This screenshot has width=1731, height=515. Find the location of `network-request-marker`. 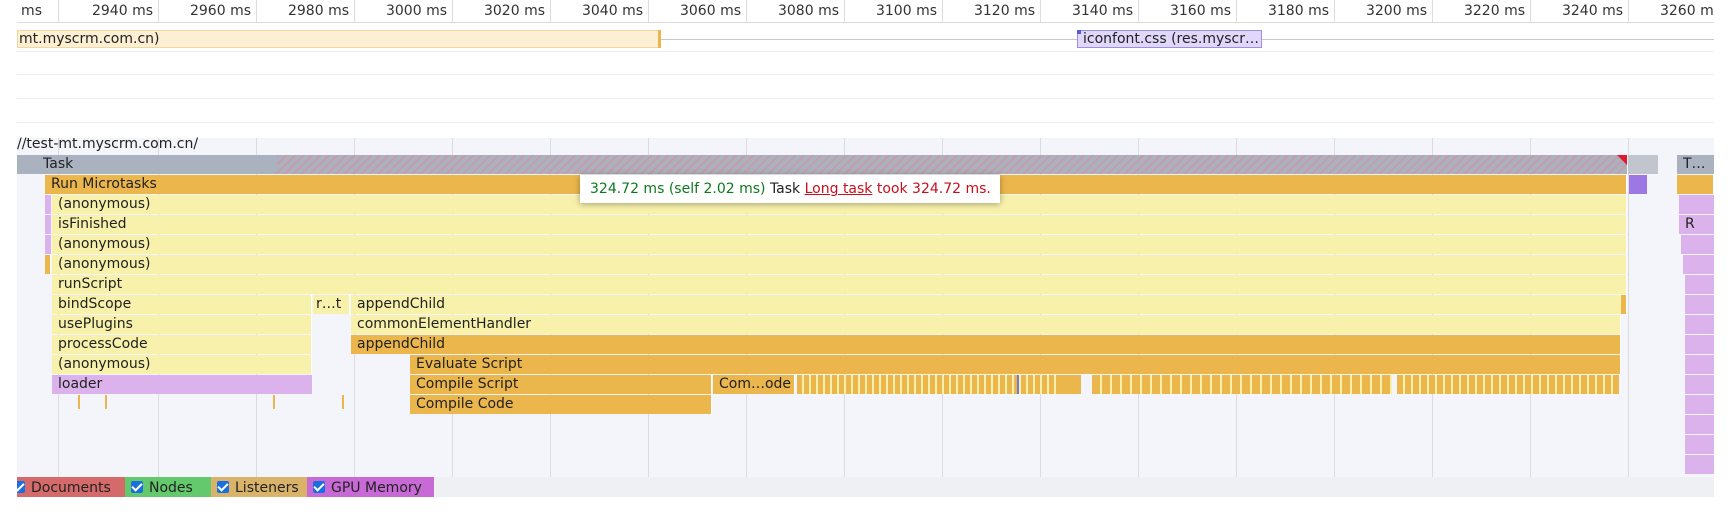

network-request-marker is located at coordinates (1079, 32).